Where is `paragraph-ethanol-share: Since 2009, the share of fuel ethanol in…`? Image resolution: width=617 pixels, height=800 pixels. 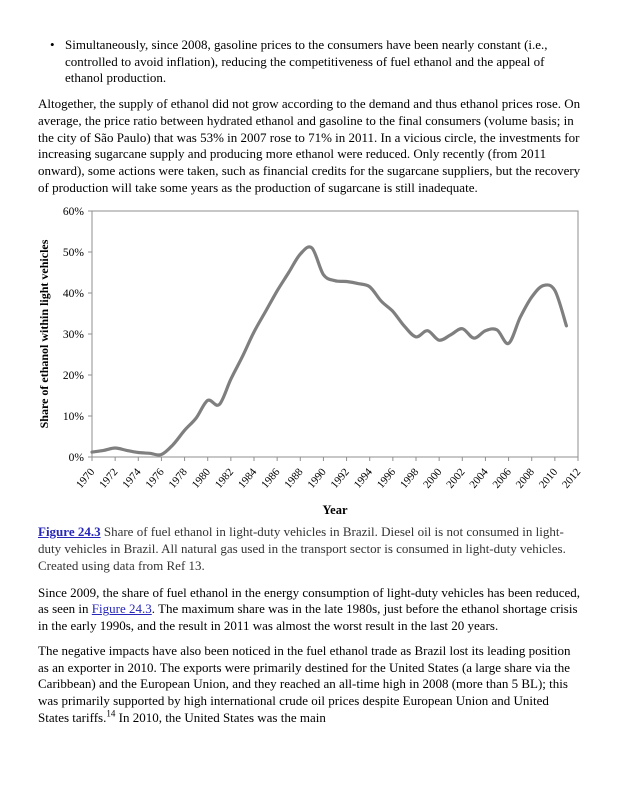
paragraph-ethanol-share: Since 2009, the share of fuel ethanol in… is located at coordinates (309, 610).